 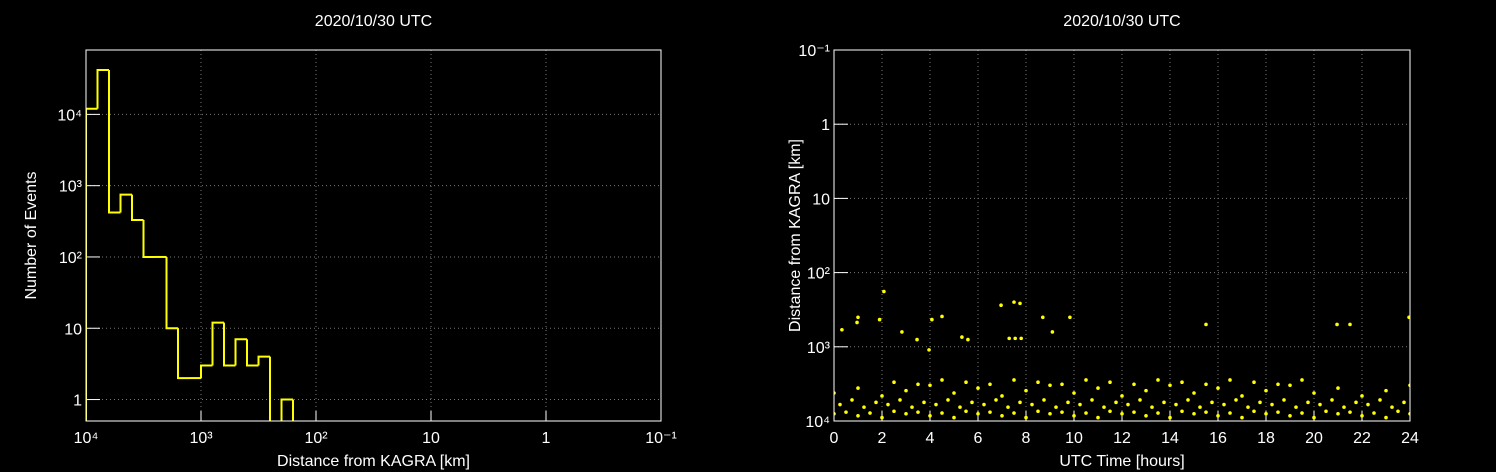 What do you see at coordinates (978, 438) in the screenshot?
I see `x-tick-label: 6` at bounding box center [978, 438].